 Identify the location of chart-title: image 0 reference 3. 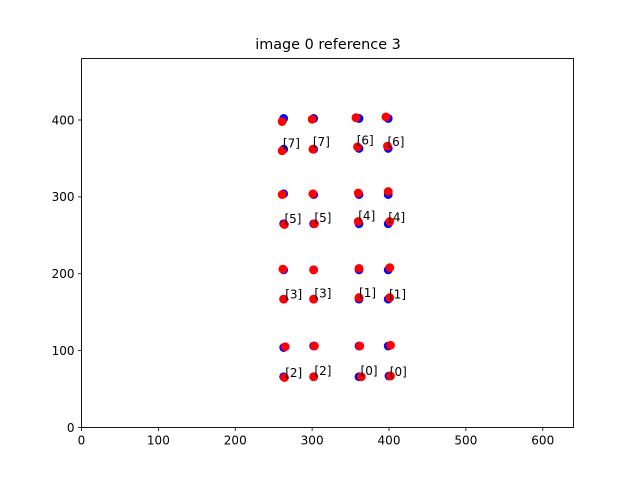
(328, 45).